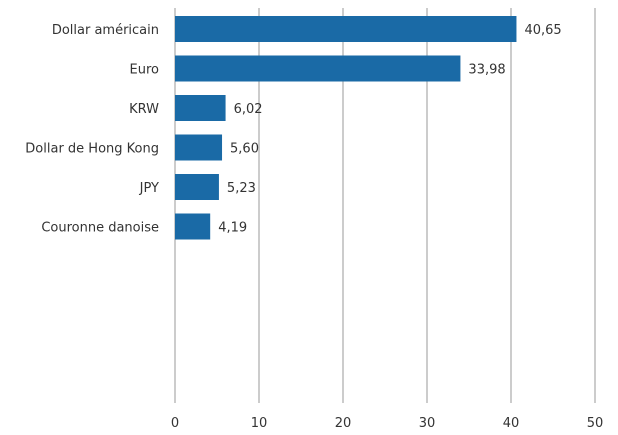 The height and width of the screenshot is (435, 618). What do you see at coordinates (427, 423) in the screenshot?
I see `x-tick-label: 30` at bounding box center [427, 423].